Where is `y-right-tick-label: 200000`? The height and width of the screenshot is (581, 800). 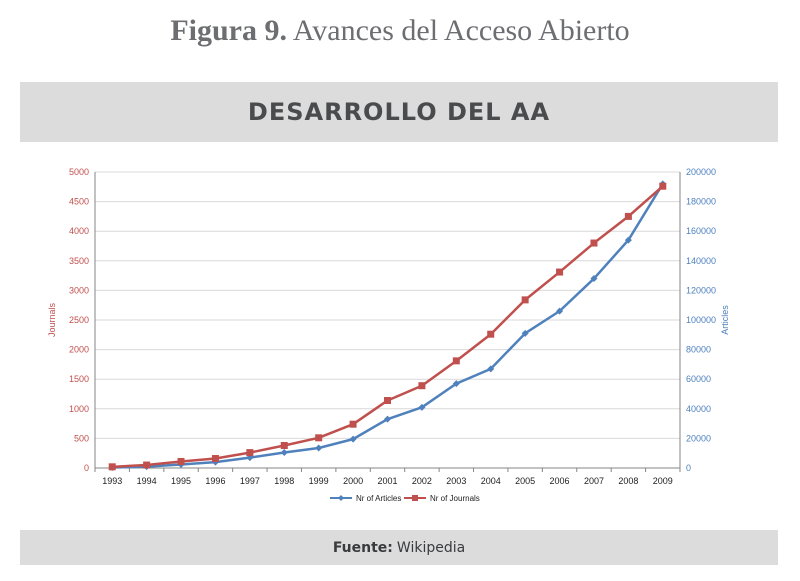 y-right-tick-label: 200000 is located at coordinates (701, 172).